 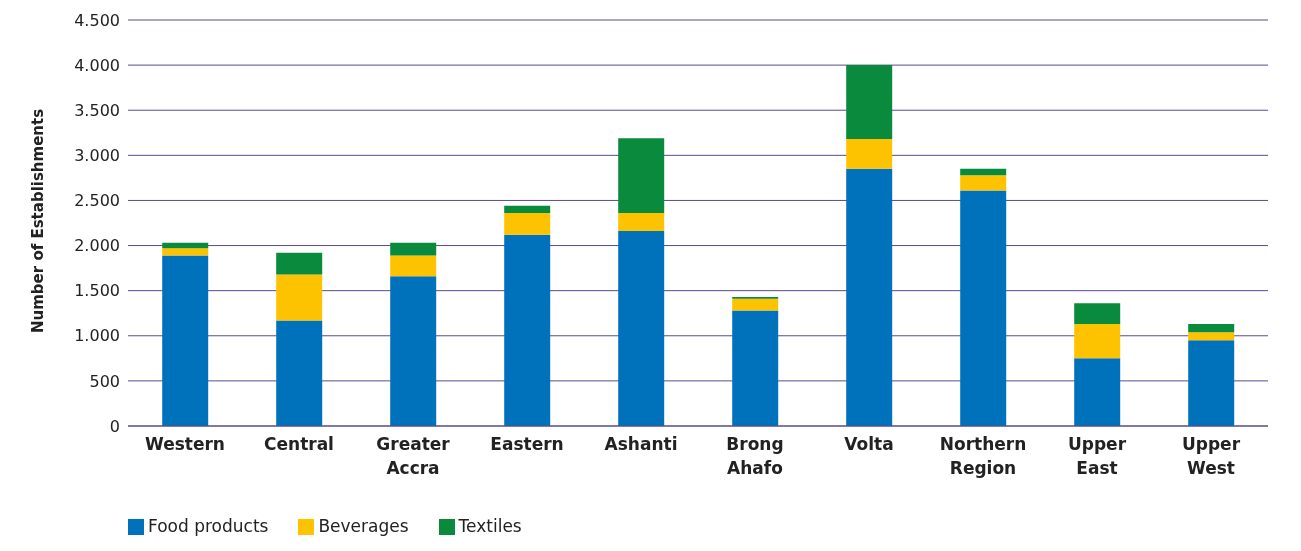 I want to click on y-tick-label: 500, so click(x=104, y=381).